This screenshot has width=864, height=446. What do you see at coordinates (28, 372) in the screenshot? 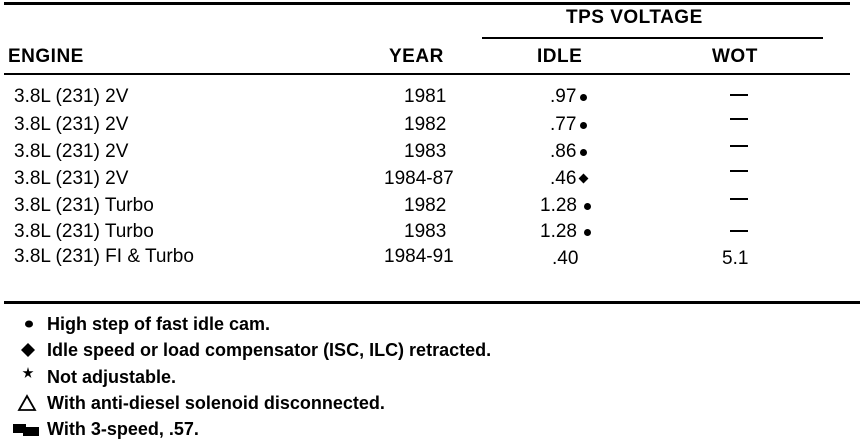
I see `asterisk-icon` at bounding box center [28, 372].